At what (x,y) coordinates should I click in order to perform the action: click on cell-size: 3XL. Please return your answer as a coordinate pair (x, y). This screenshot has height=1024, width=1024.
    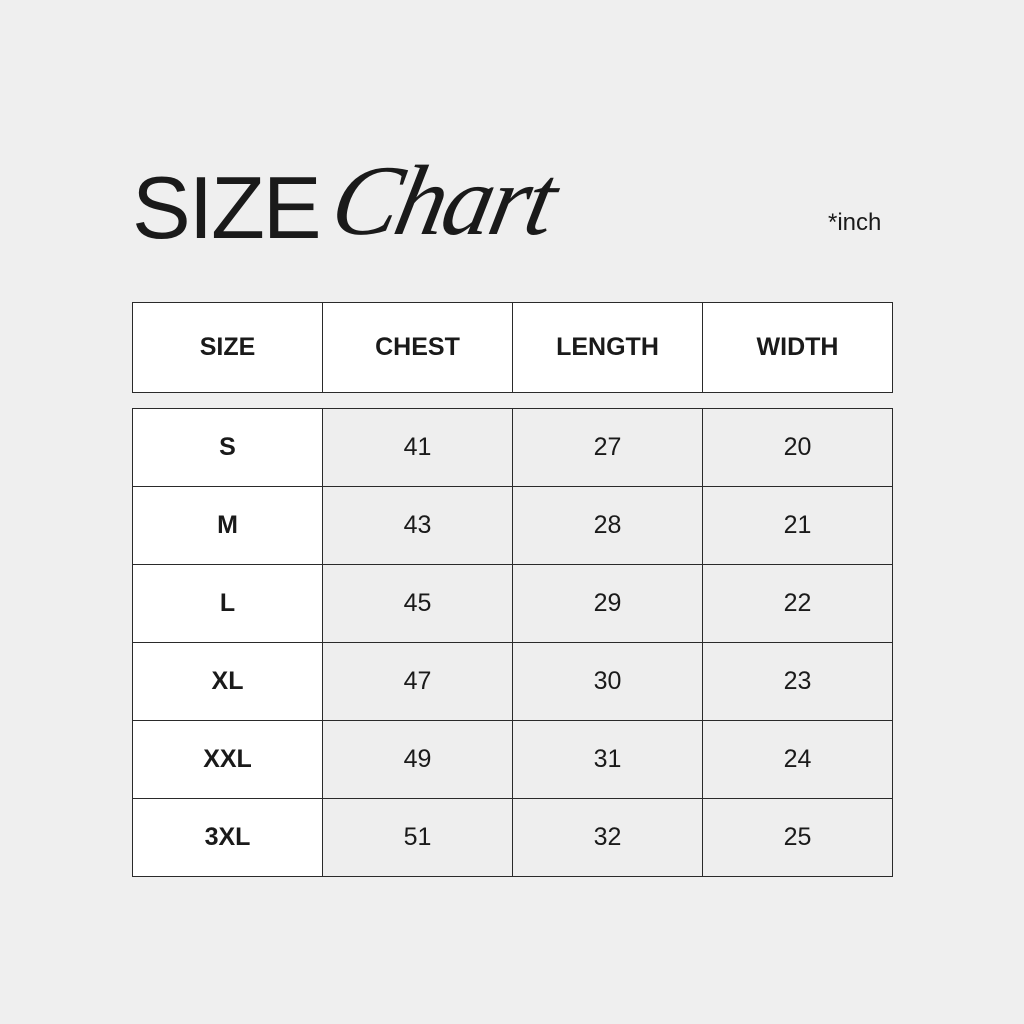
    Looking at the image, I should click on (227, 837).